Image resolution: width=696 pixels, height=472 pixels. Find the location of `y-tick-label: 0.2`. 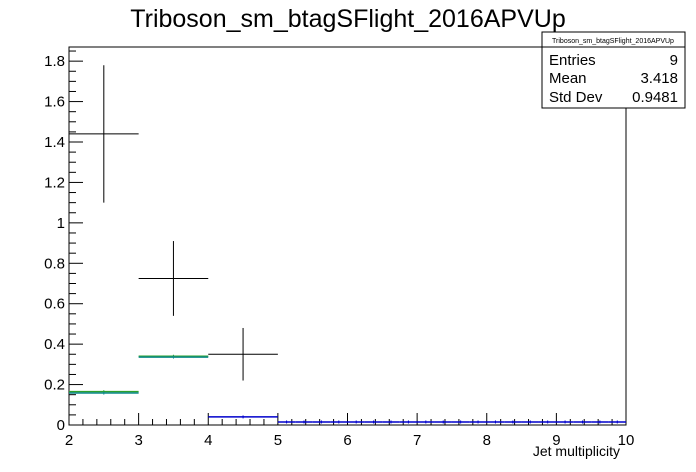

y-tick-label: 0.2 is located at coordinates (54, 385).